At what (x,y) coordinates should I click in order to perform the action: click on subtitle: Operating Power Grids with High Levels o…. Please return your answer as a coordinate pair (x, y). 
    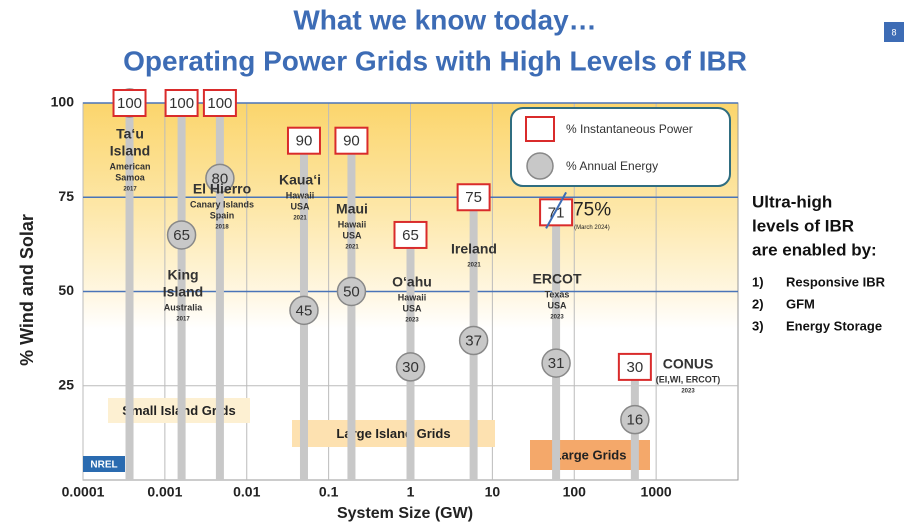
    Looking at the image, I should click on (435, 60).